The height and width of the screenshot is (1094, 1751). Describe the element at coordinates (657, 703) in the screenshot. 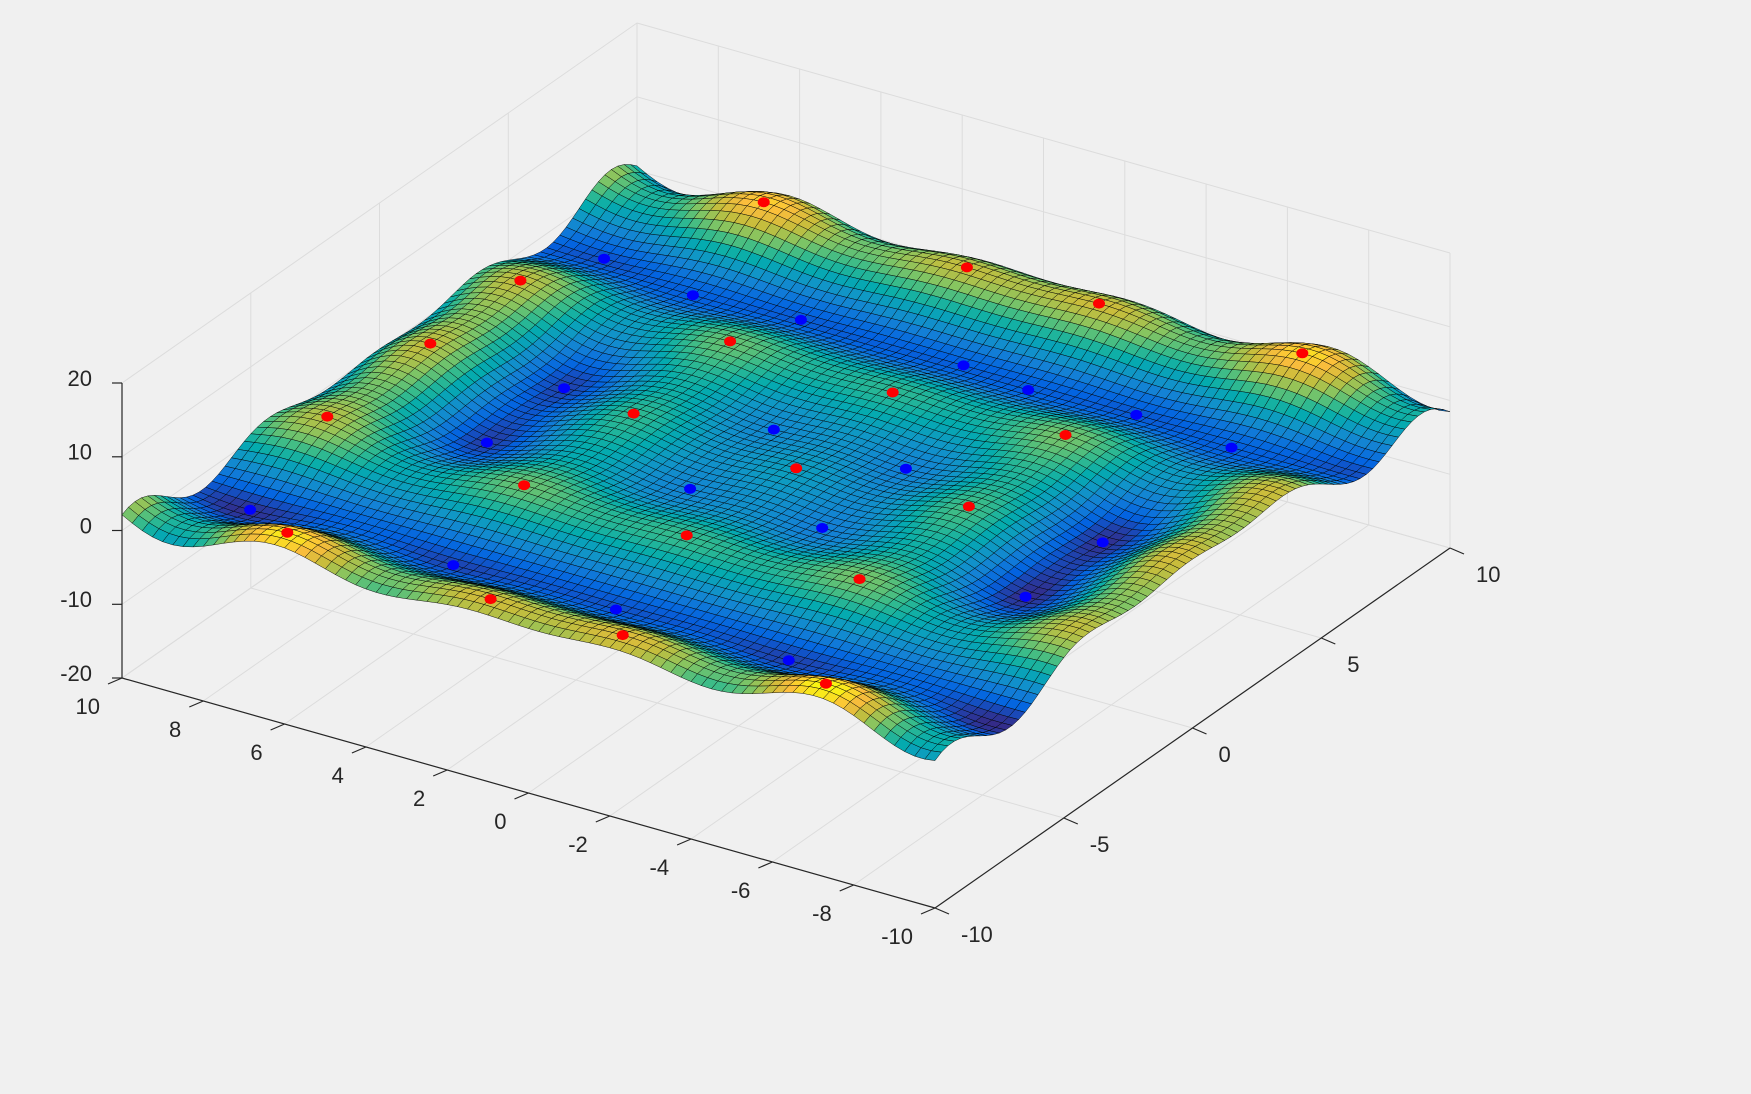

I see `grid-line-y` at that location.